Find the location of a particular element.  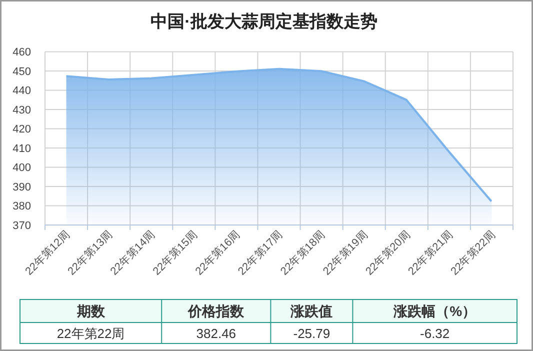

y-tick-label: 370 is located at coordinates (21, 226).